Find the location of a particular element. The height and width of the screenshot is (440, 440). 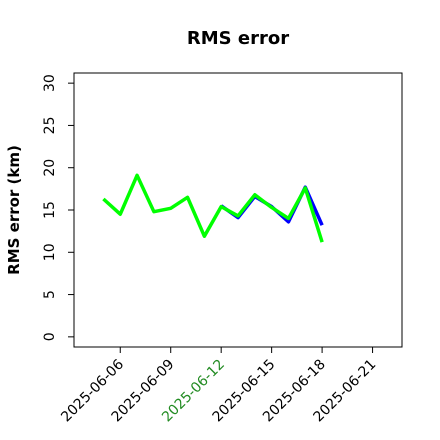

data-line is located at coordinates (213, 208).